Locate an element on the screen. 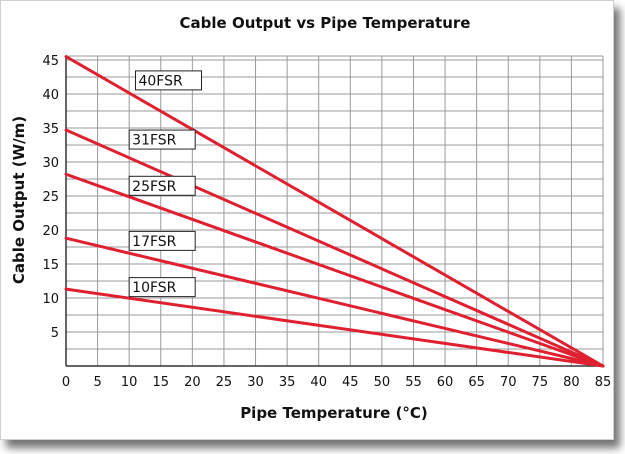  x-tick-label: 40 is located at coordinates (318, 382).